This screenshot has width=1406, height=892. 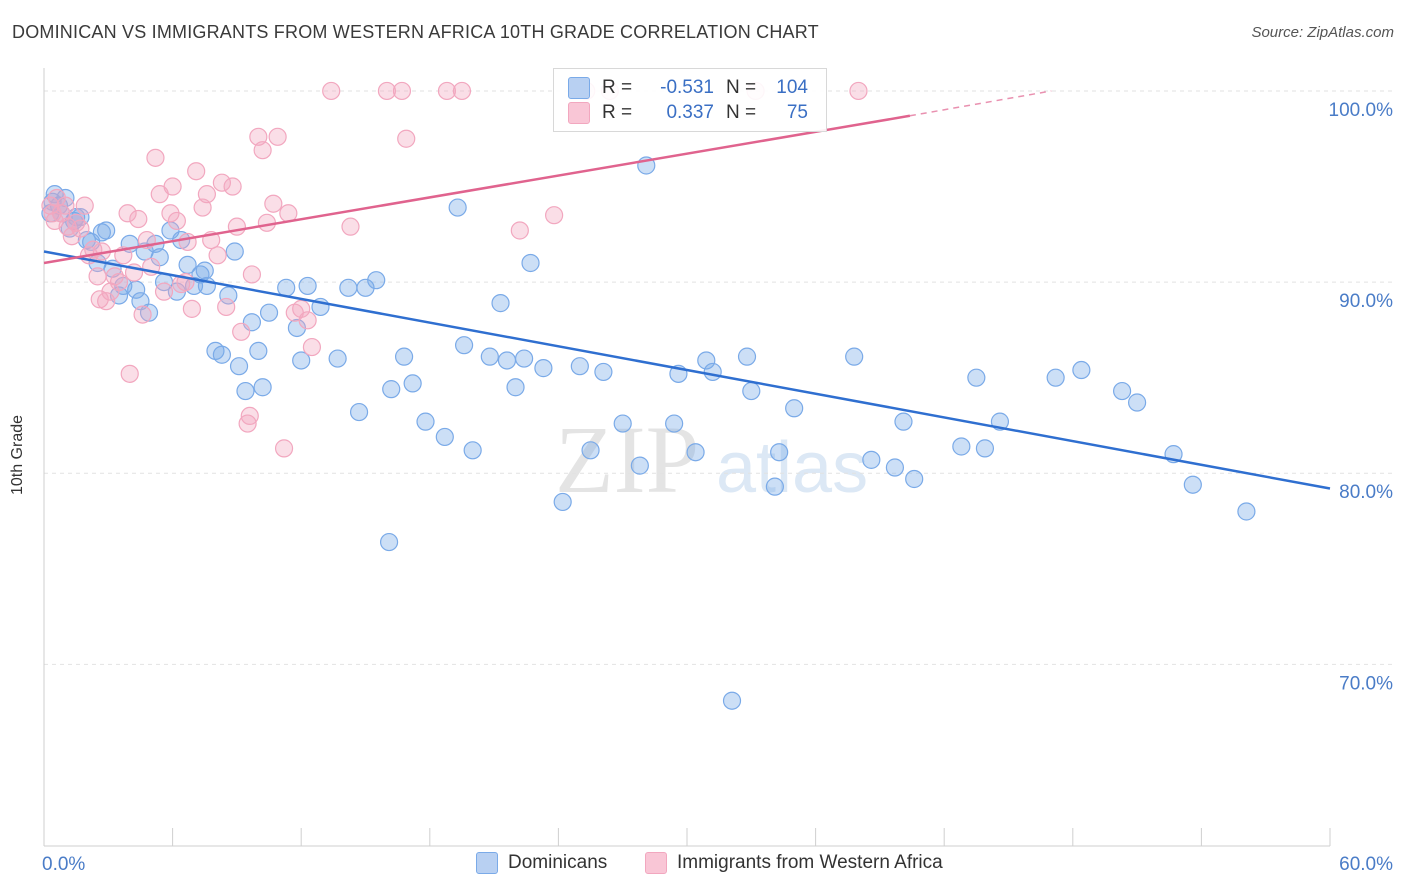 I want to click on y-tick-label: 90.0%, so click(x=1366, y=301).